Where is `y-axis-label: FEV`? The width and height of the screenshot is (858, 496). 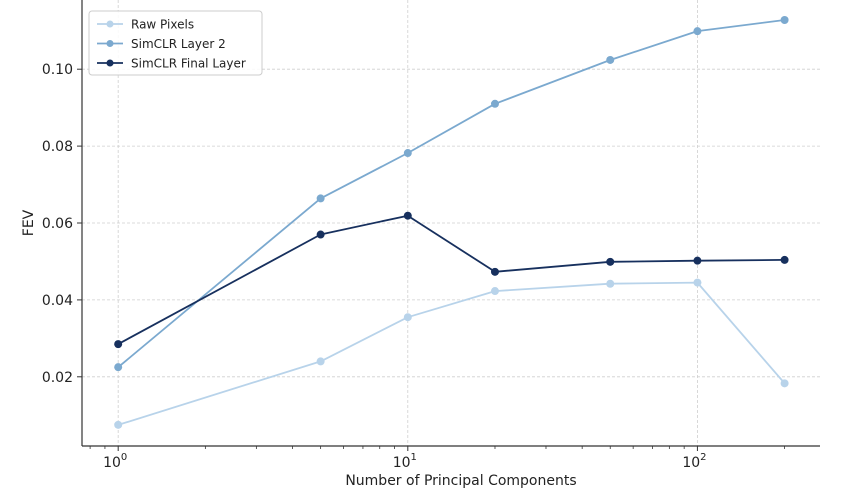 y-axis-label: FEV is located at coordinates (29, 222).